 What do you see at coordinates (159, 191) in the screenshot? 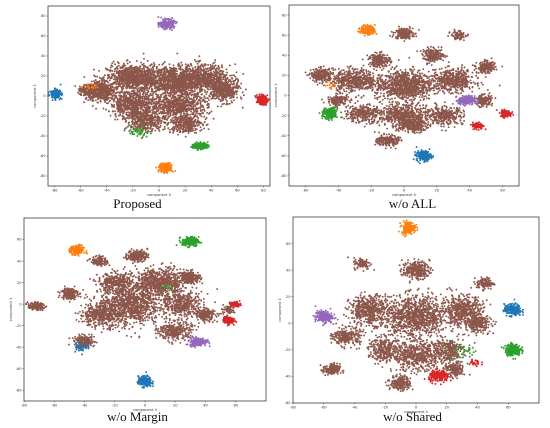
I see `x-tick-label: 0` at bounding box center [159, 191].